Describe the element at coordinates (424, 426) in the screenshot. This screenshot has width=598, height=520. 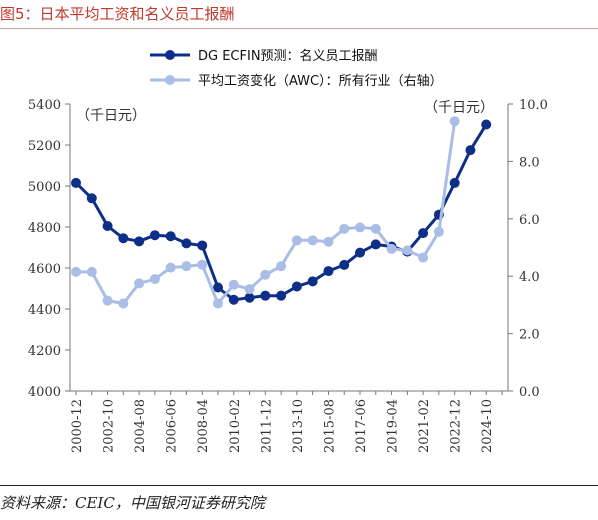
I see `x-tick-label: 2021-02` at that location.